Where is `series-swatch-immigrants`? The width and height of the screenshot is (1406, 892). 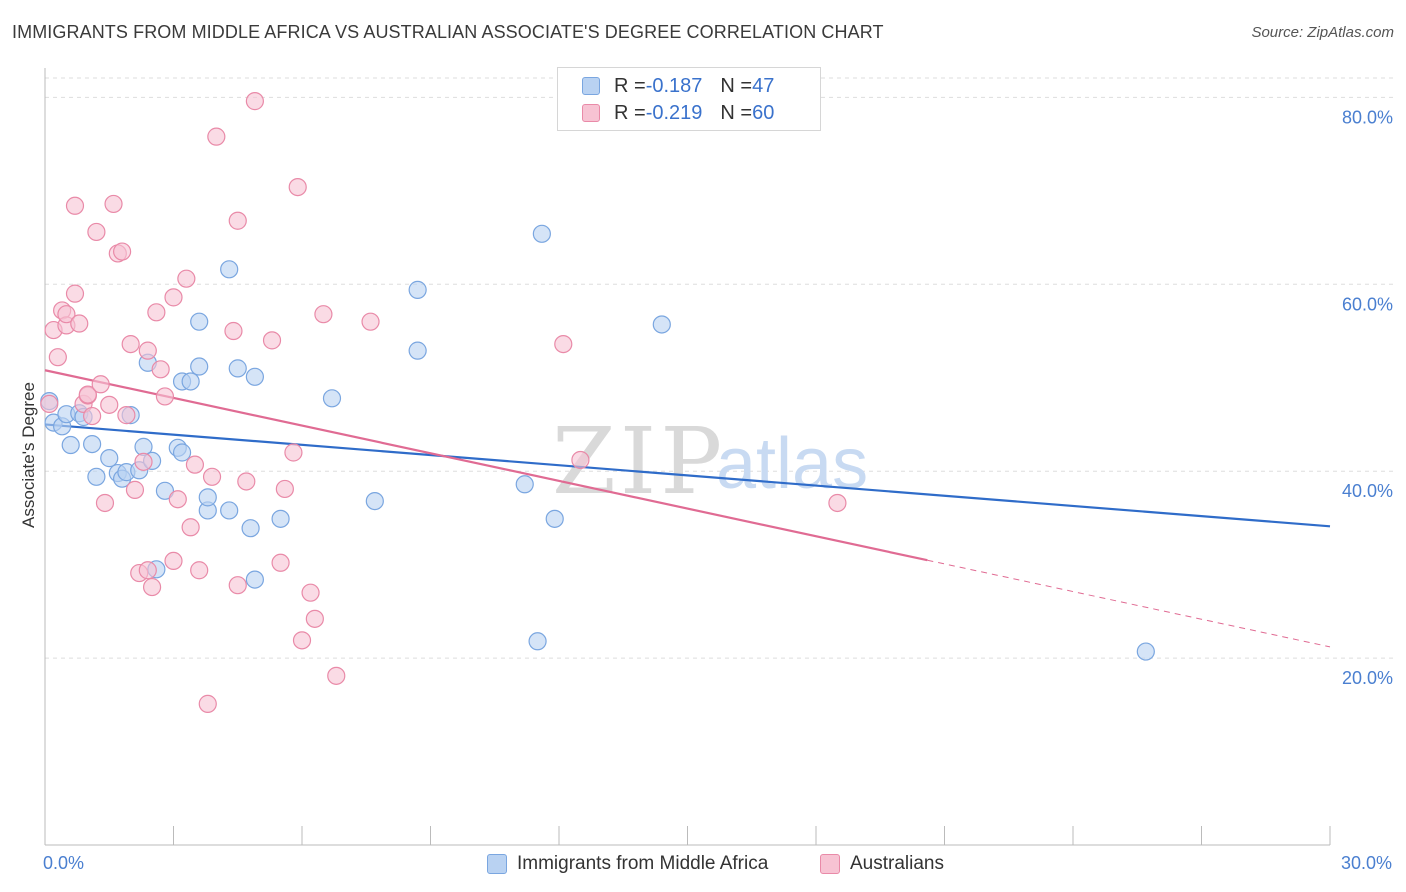 series-swatch-immigrants is located at coordinates (497, 864).